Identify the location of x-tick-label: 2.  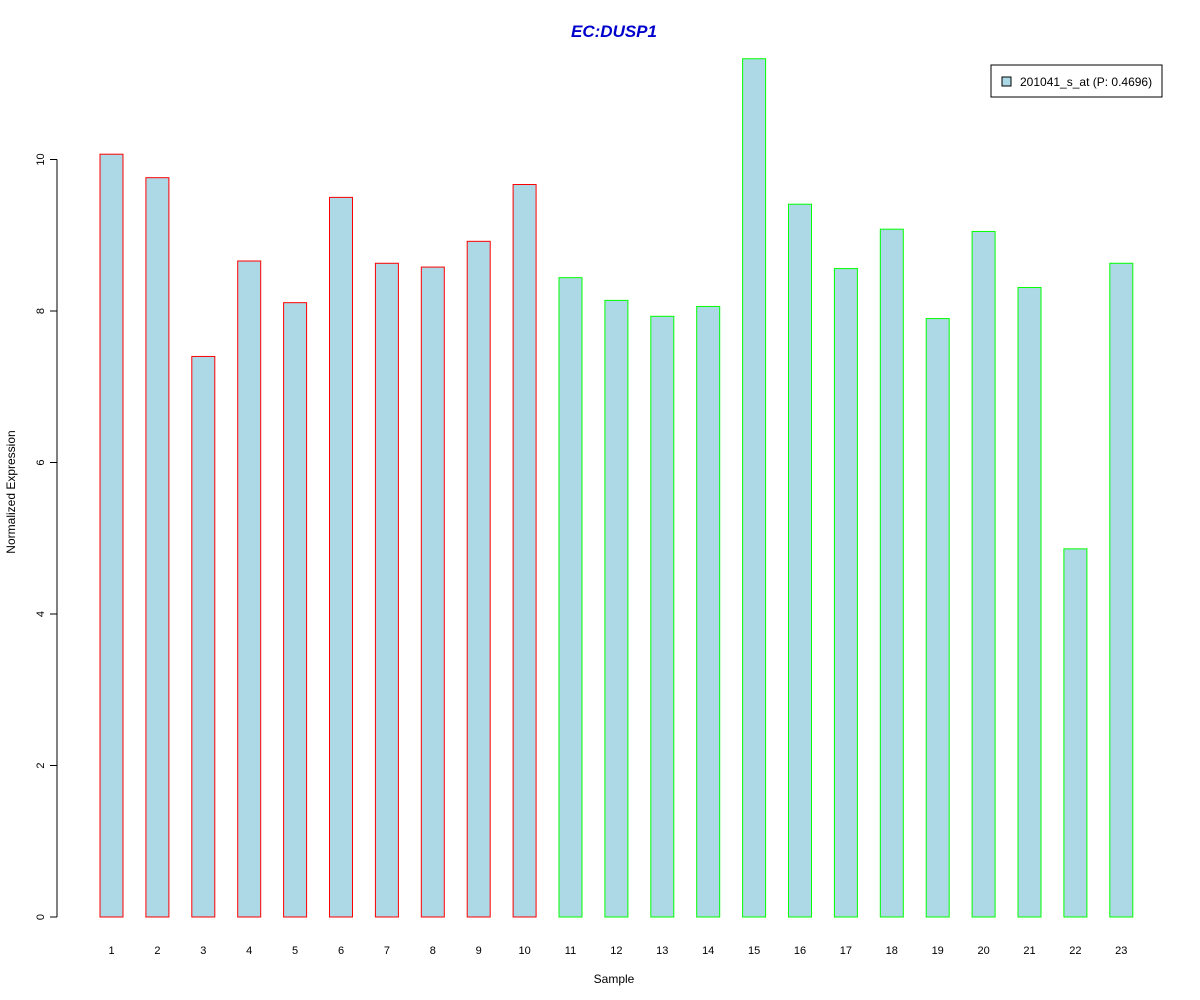
(157, 951).